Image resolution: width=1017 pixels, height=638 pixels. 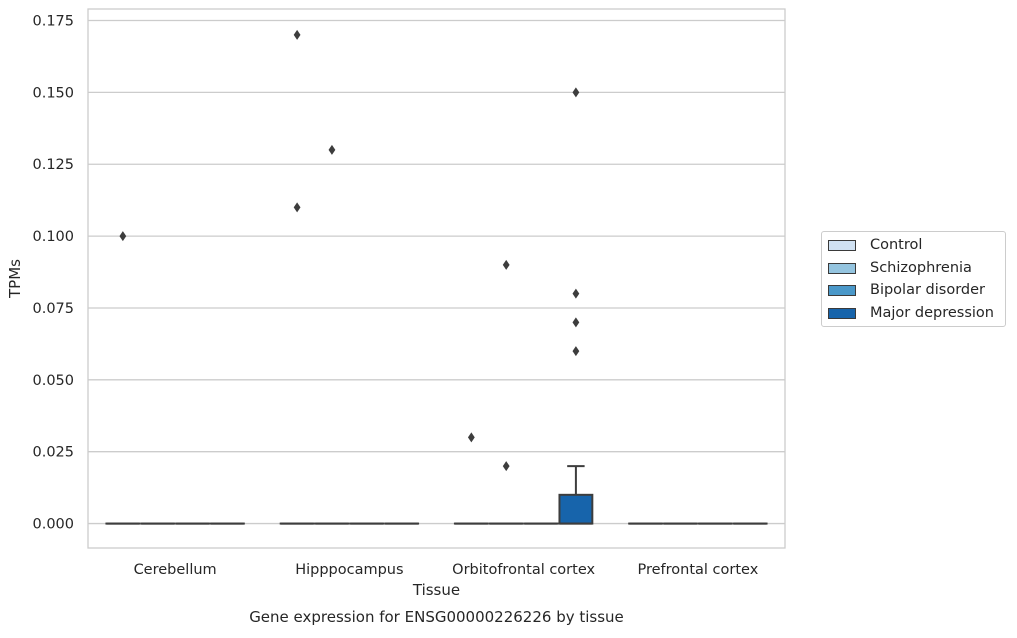 What do you see at coordinates (53, 165) in the screenshot?
I see `y-tick-label: 0.125` at bounding box center [53, 165].